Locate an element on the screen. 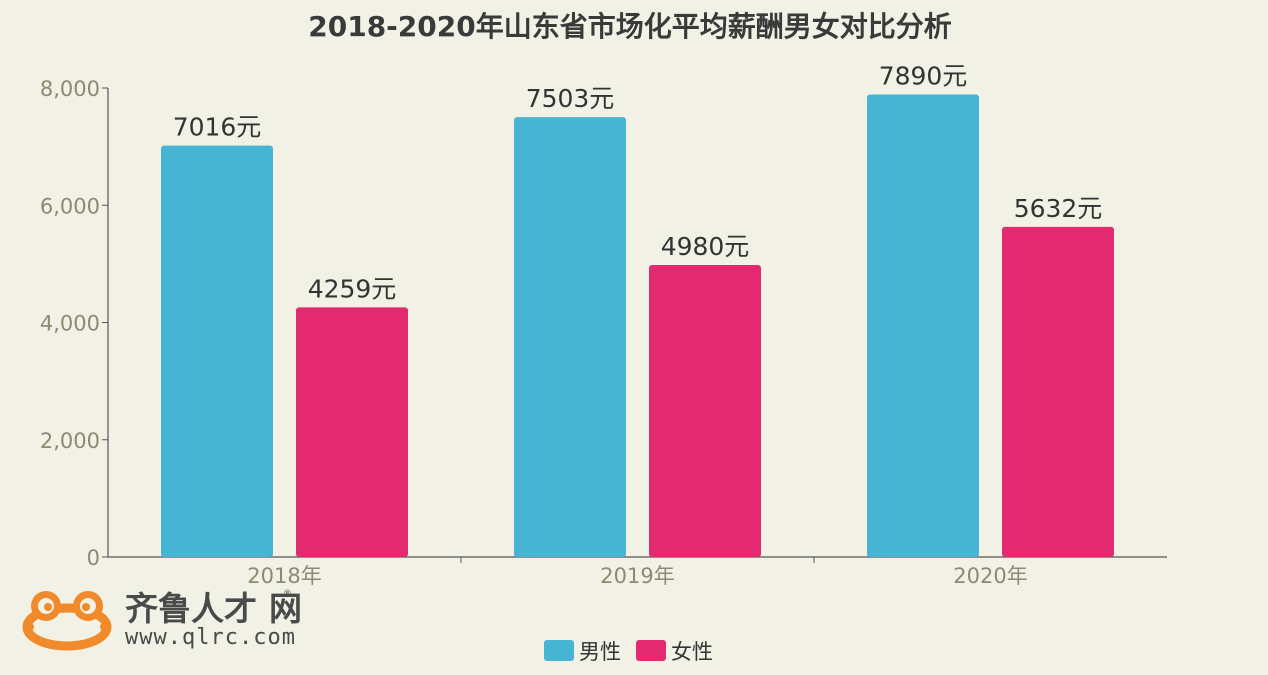 The width and height of the screenshot is (1268, 675). legend: 男性 女性 is located at coordinates (628, 652).